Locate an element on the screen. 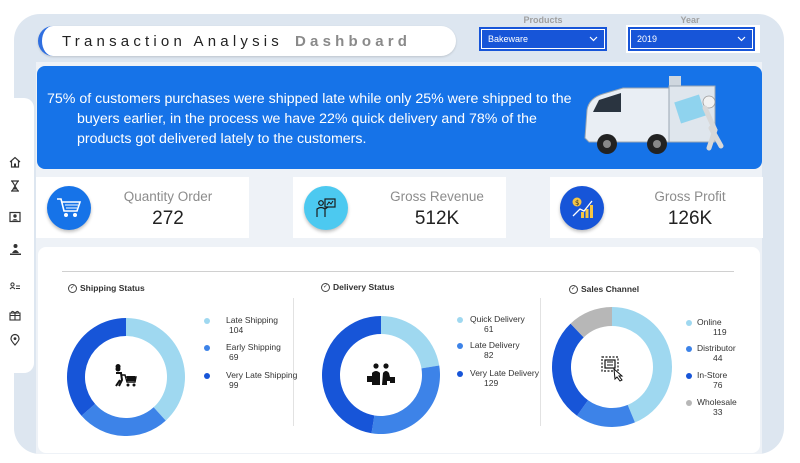  kpi-gross-profit: $ Gross Profit 126K is located at coordinates (656, 207).